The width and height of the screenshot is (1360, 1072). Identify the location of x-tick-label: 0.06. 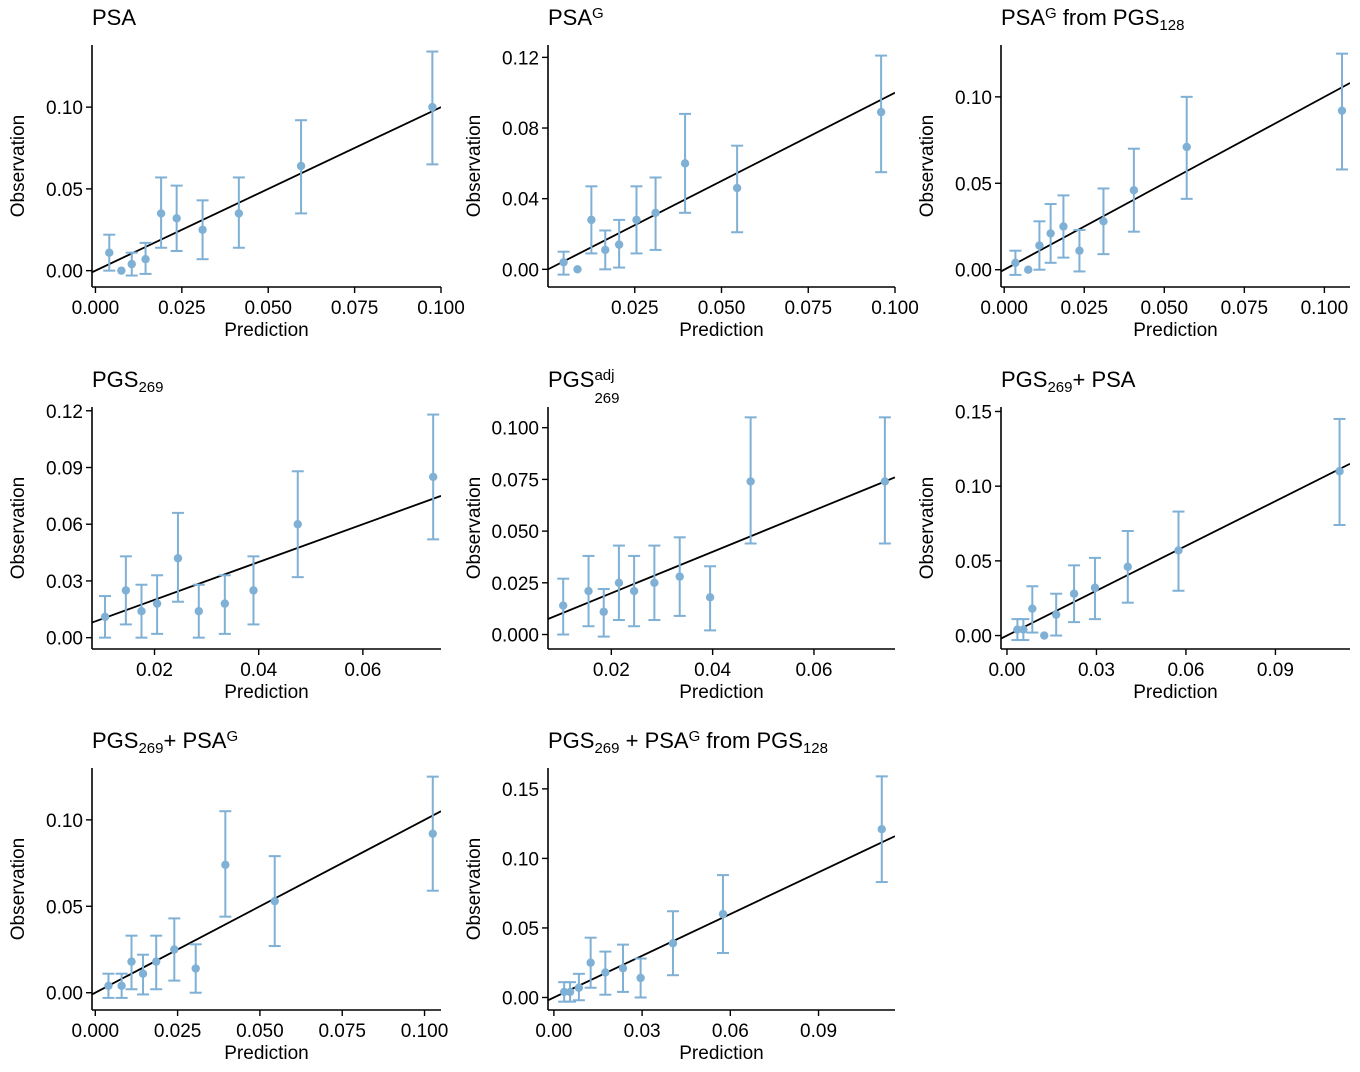
(813, 670).